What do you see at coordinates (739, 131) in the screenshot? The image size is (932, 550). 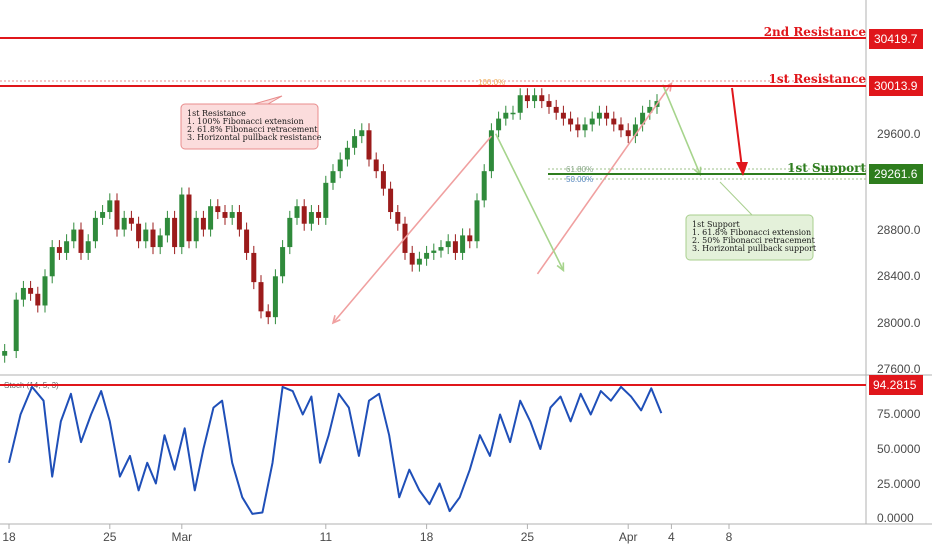 I see `forecast-arrow` at bounding box center [739, 131].